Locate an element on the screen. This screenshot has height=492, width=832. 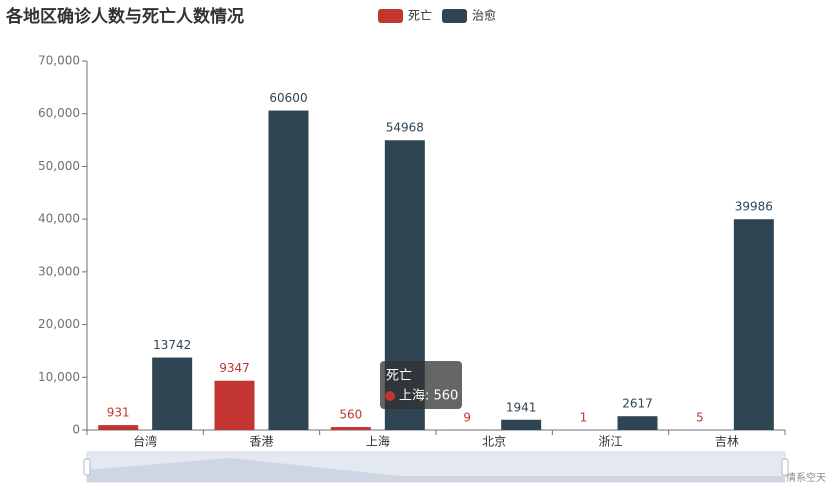
value-label: 1941 is located at coordinates (521, 407).